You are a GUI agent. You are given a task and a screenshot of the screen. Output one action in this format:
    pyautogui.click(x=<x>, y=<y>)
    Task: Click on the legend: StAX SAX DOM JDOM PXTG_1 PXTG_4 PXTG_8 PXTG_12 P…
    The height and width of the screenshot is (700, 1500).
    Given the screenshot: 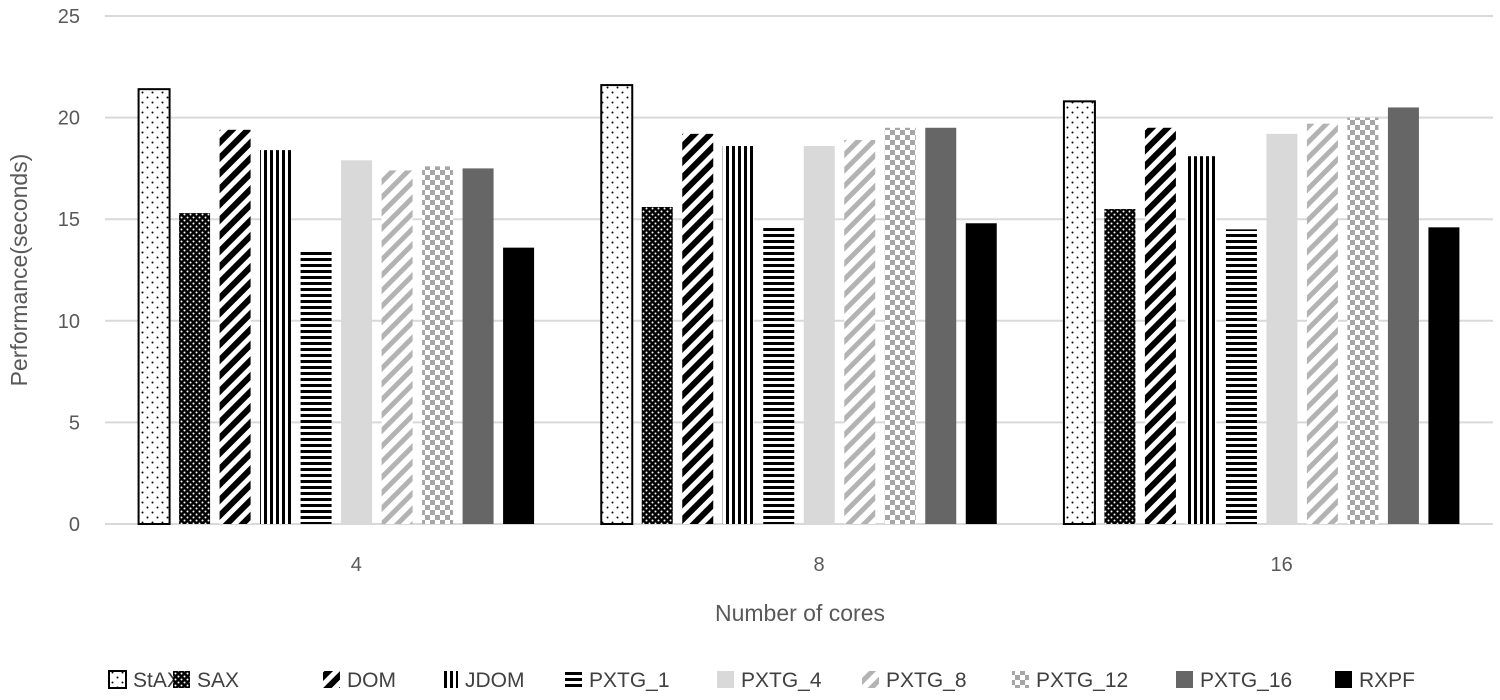 What is the action you would take?
    pyautogui.click(x=761, y=680)
    